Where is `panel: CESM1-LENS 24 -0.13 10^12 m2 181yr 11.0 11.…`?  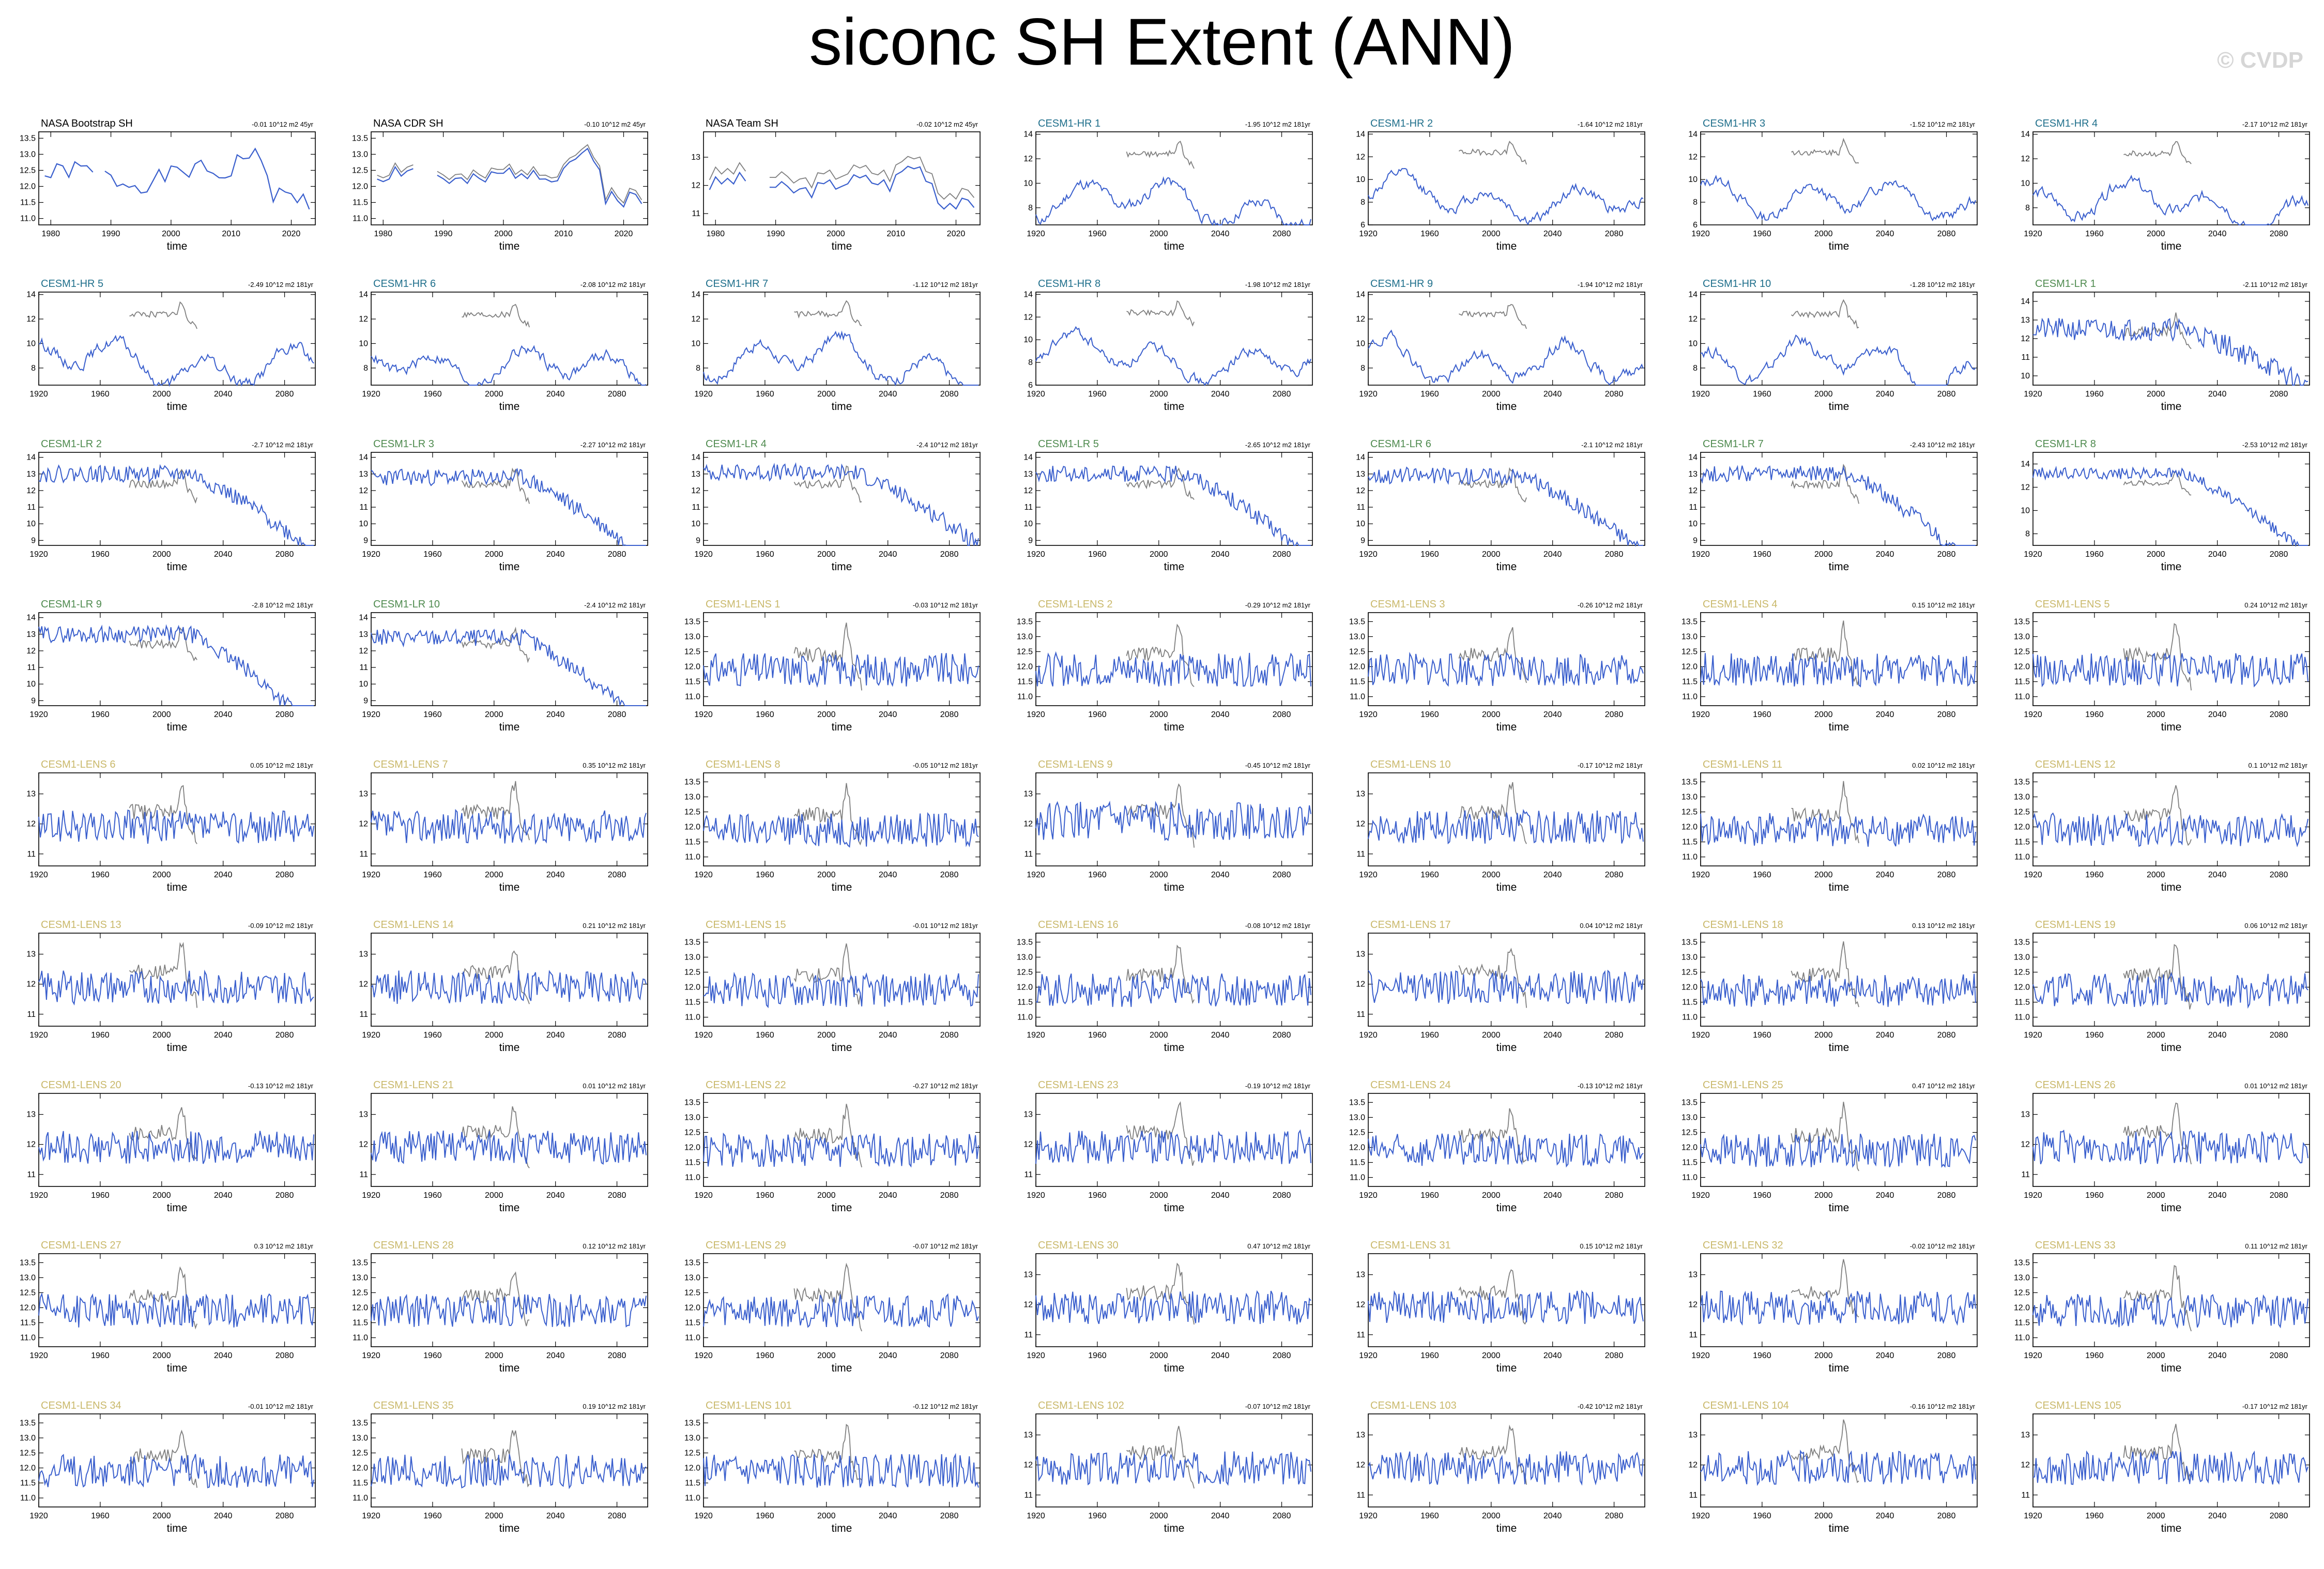 panel: CESM1-LENS 24 -0.13 10^12 m2 181yr 11.0 11.… is located at coordinates (1497, 1146).